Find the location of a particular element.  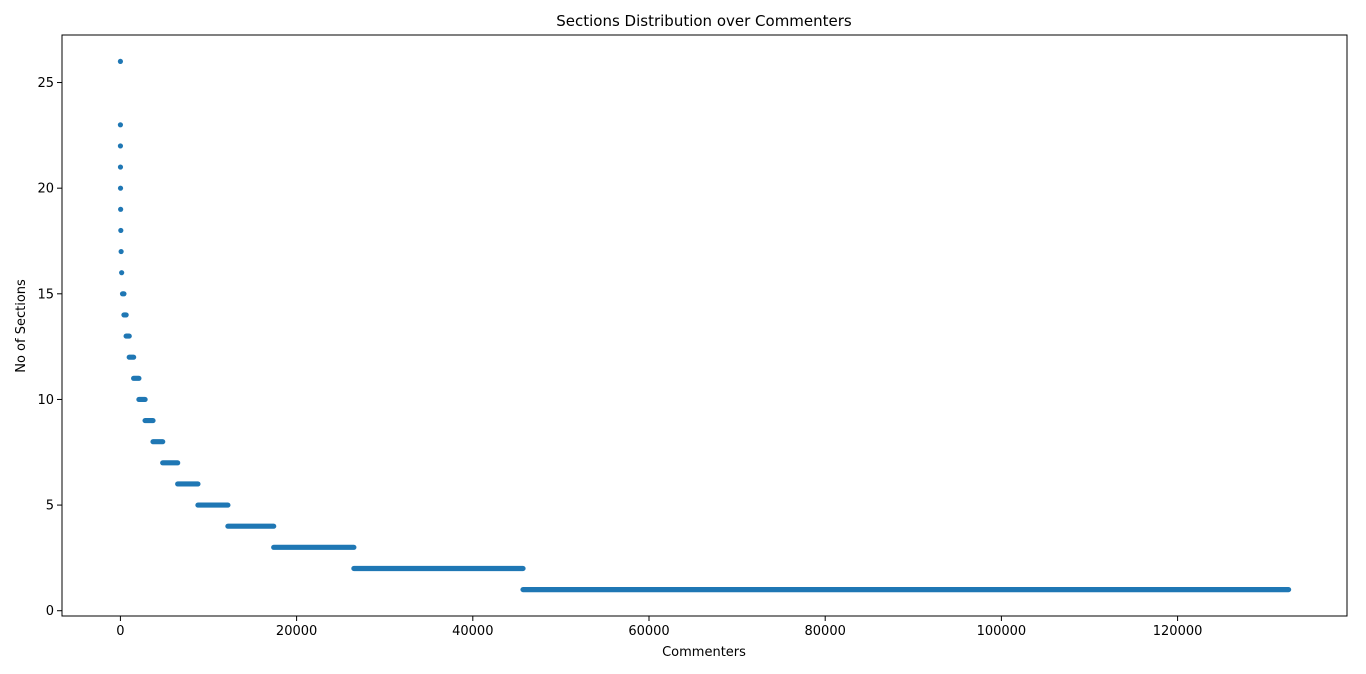

x-axis-ticks: 0 20000 40000 60000 80000 100000 120000 is located at coordinates (659, 627).